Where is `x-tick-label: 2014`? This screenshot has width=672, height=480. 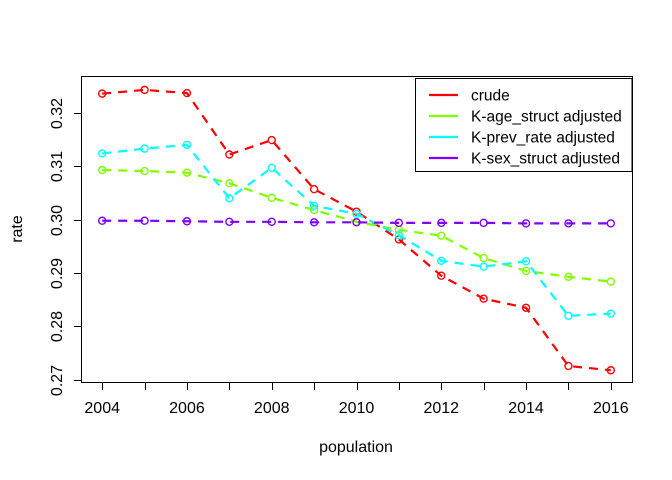
x-tick-label: 2014 is located at coordinates (526, 408).